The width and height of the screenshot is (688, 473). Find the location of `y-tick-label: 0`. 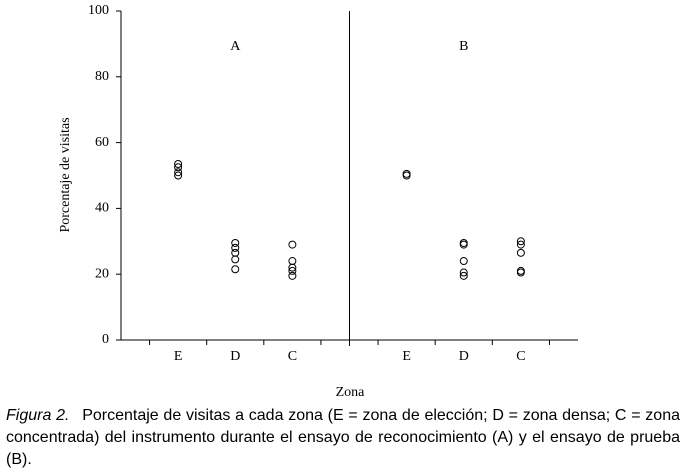

y-tick-label: 0 is located at coordinates (105, 339).